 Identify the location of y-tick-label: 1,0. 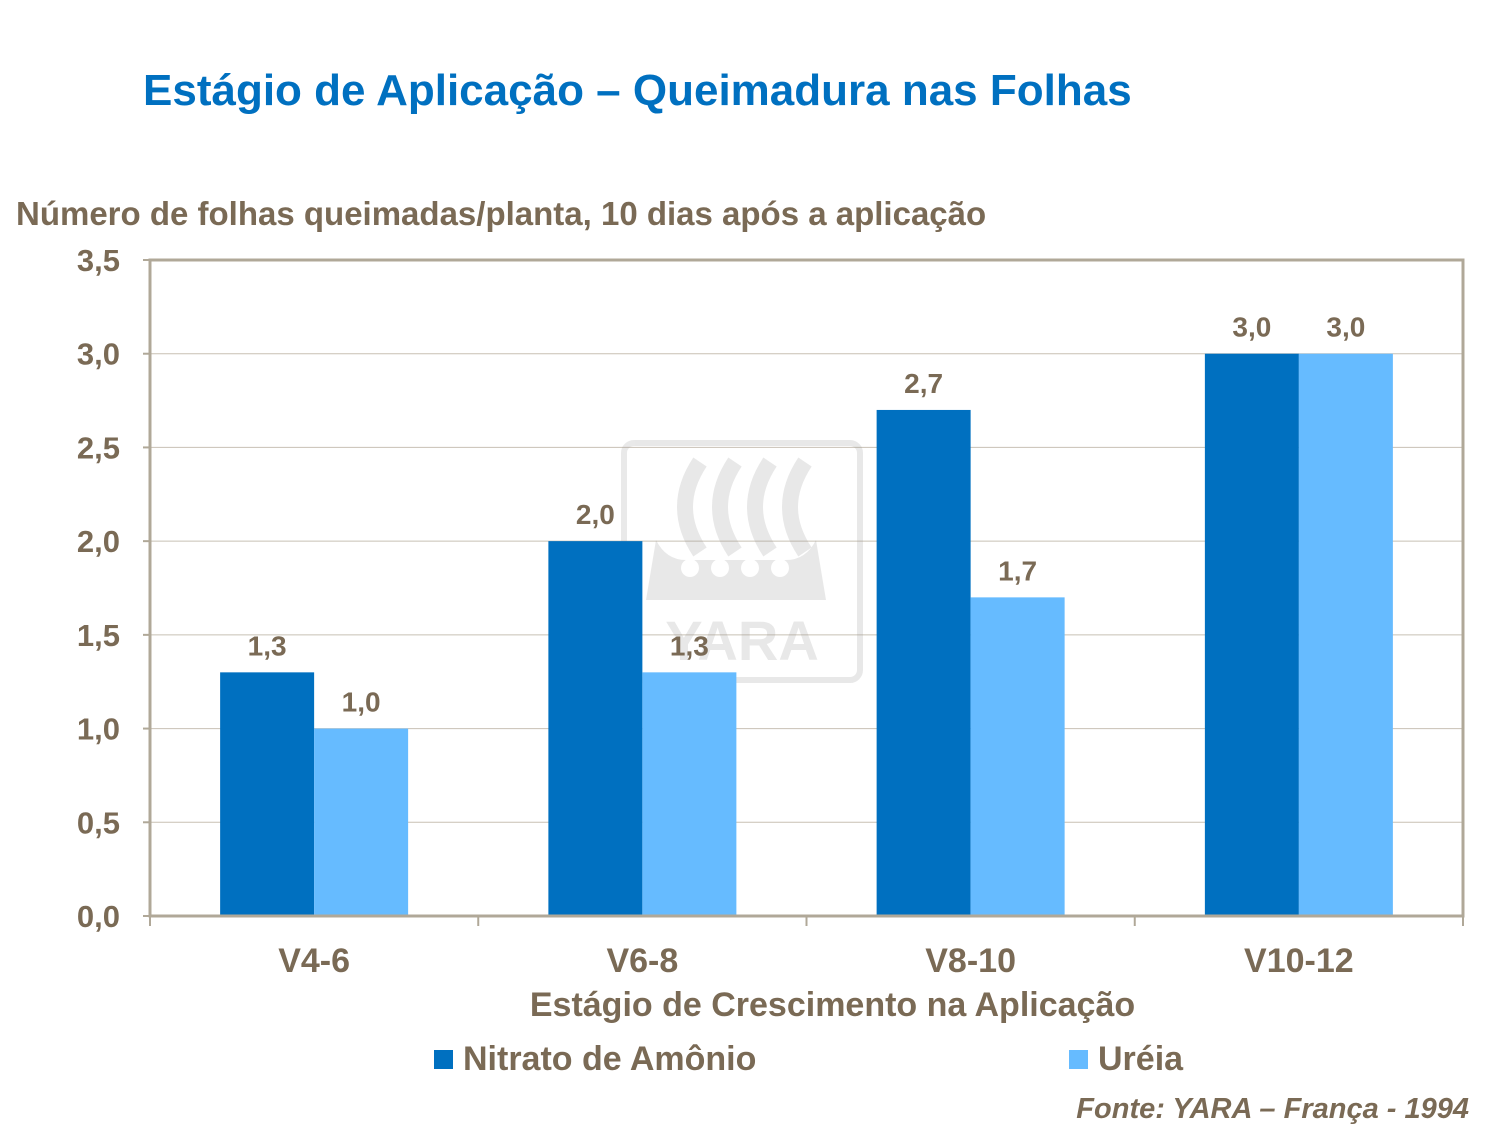
(98, 729).